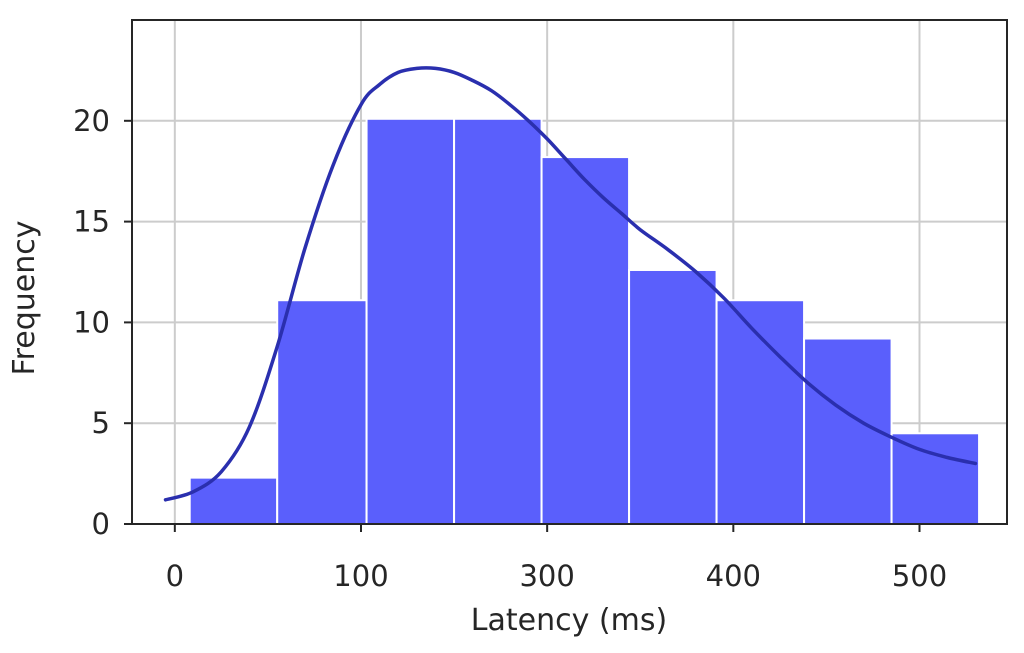 Image resolution: width=1024 pixels, height=653 pixels. Describe the element at coordinates (24, 298) in the screenshot. I see `y-axis-label: Frequency` at that location.